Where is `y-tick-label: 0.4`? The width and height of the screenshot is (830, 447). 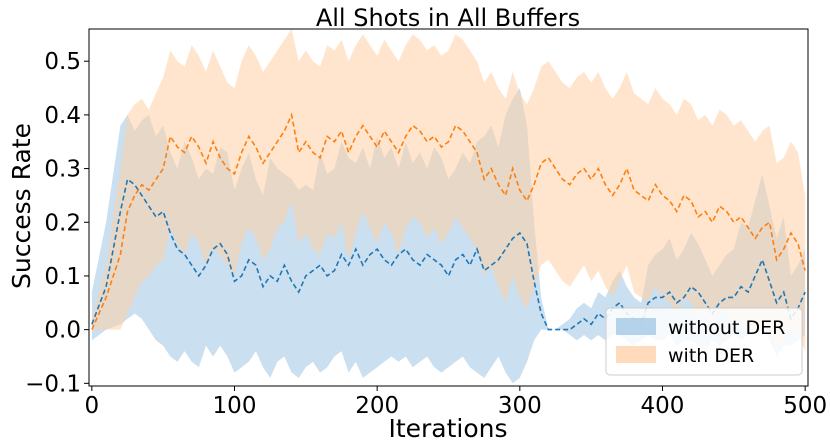
y-tick-label: 0.4 is located at coordinates (62, 116).